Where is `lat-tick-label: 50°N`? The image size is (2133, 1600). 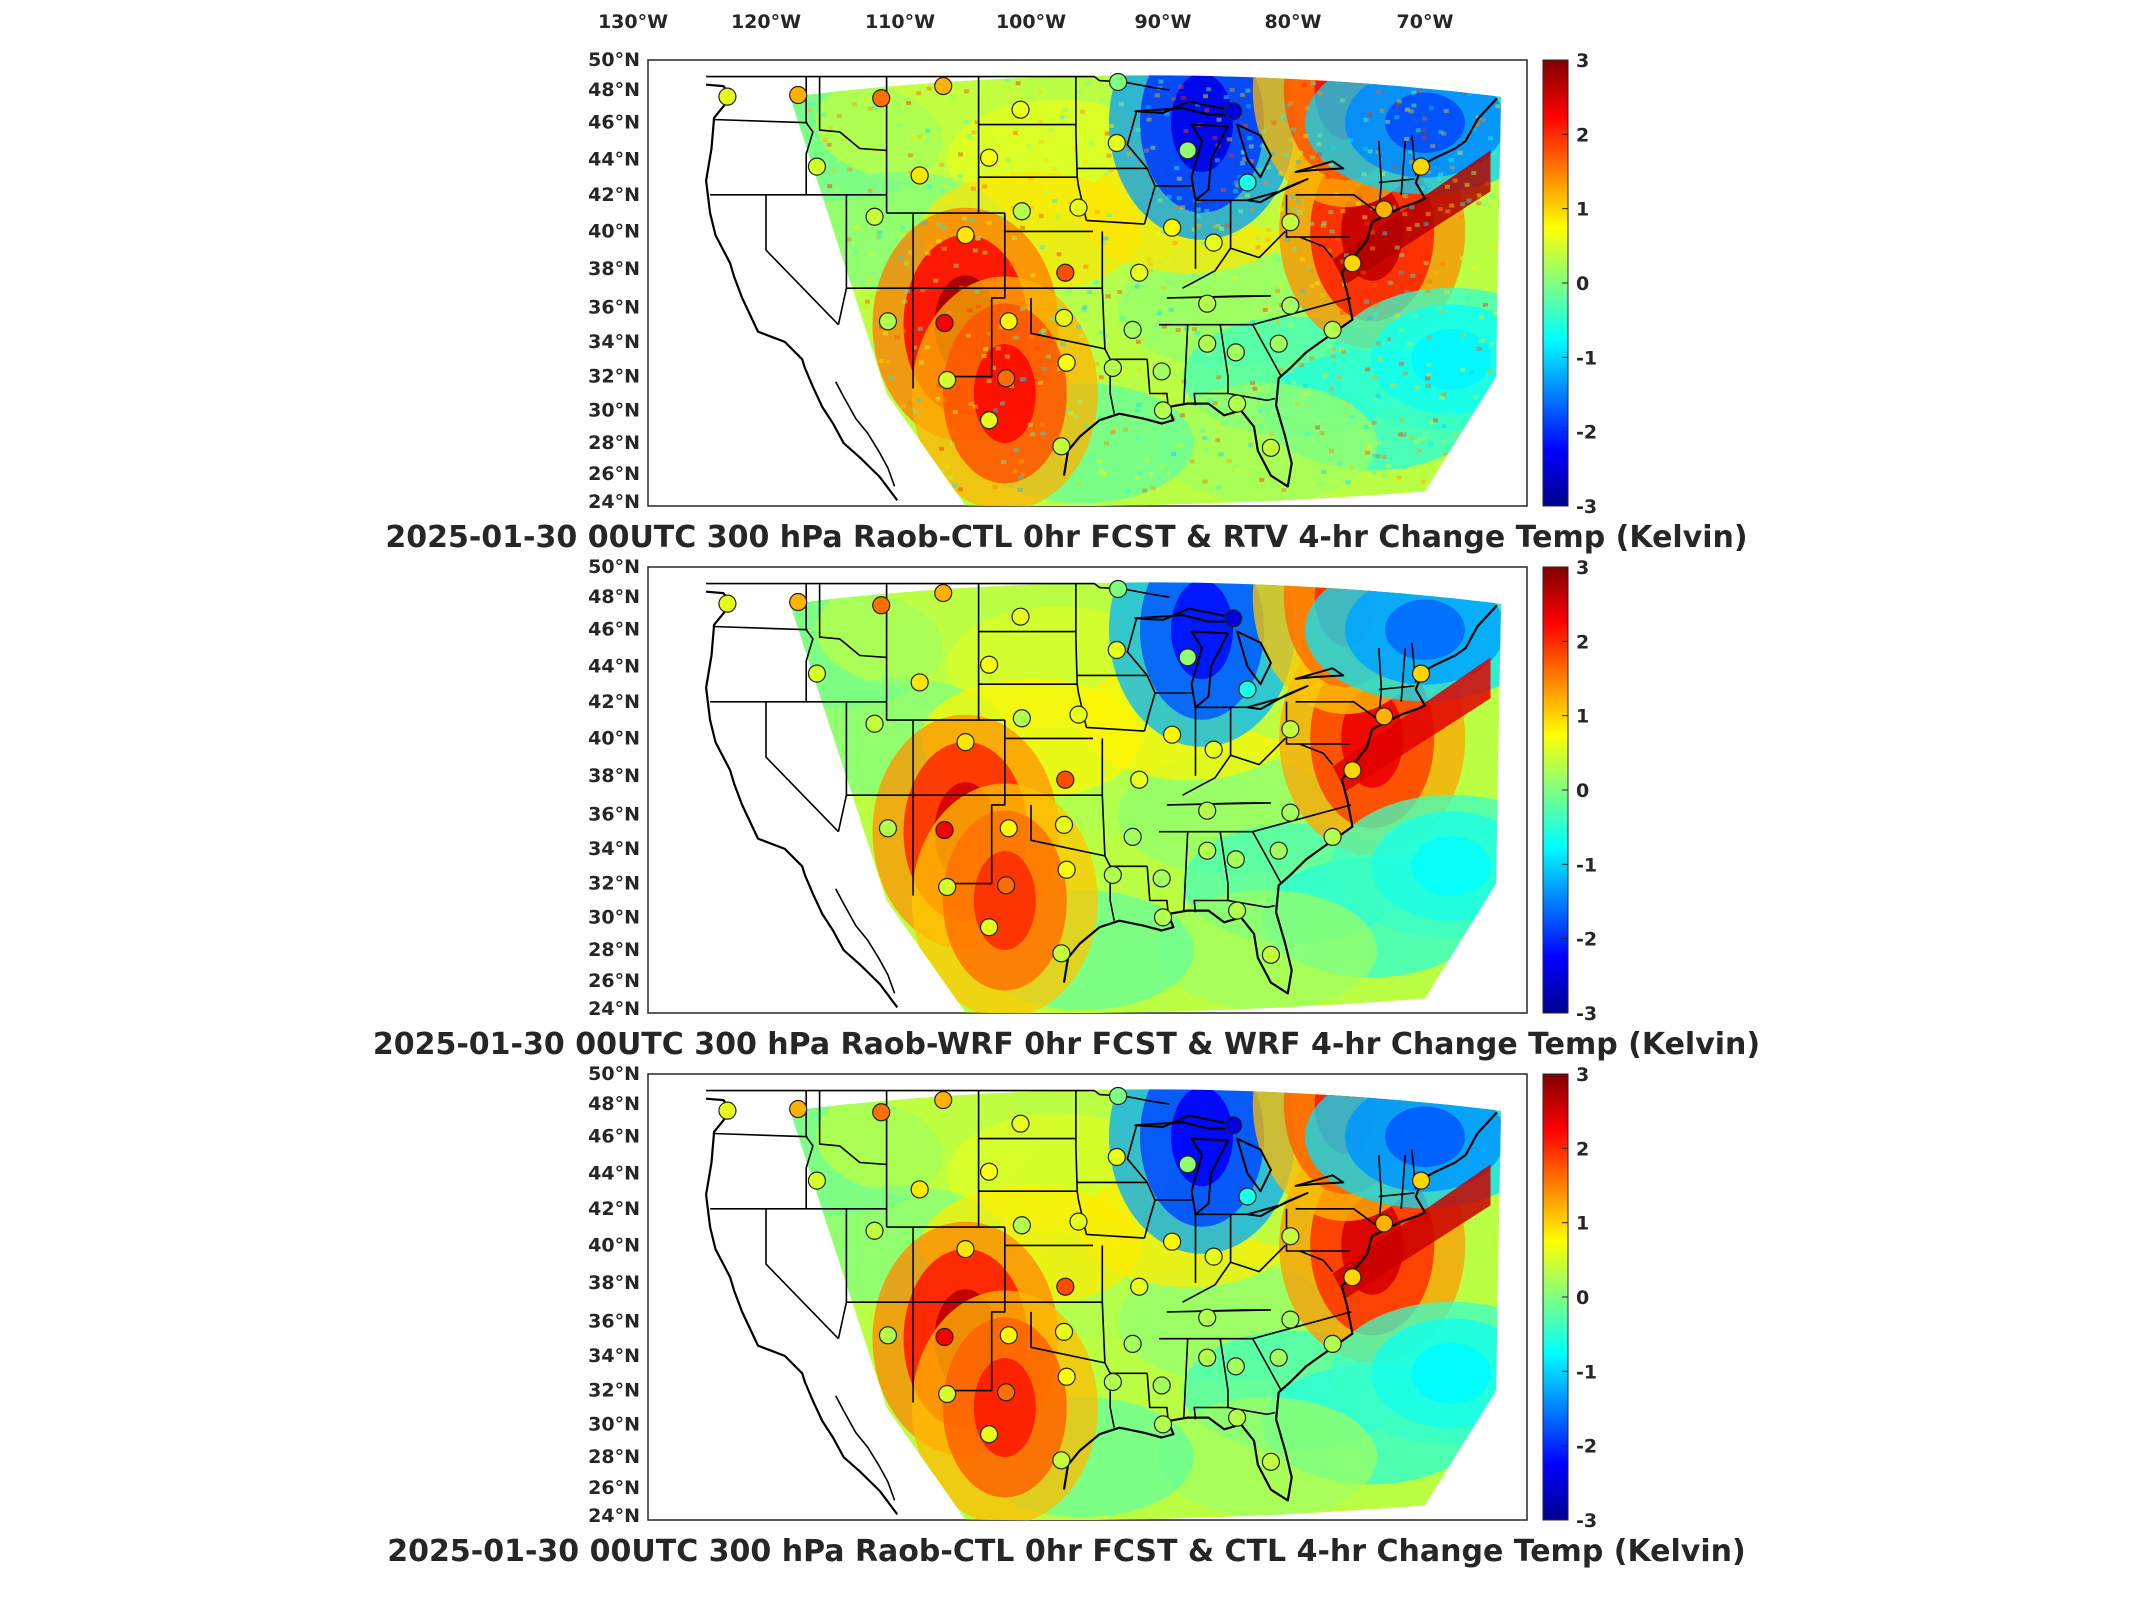 lat-tick-label: 50°N is located at coordinates (614, 60).